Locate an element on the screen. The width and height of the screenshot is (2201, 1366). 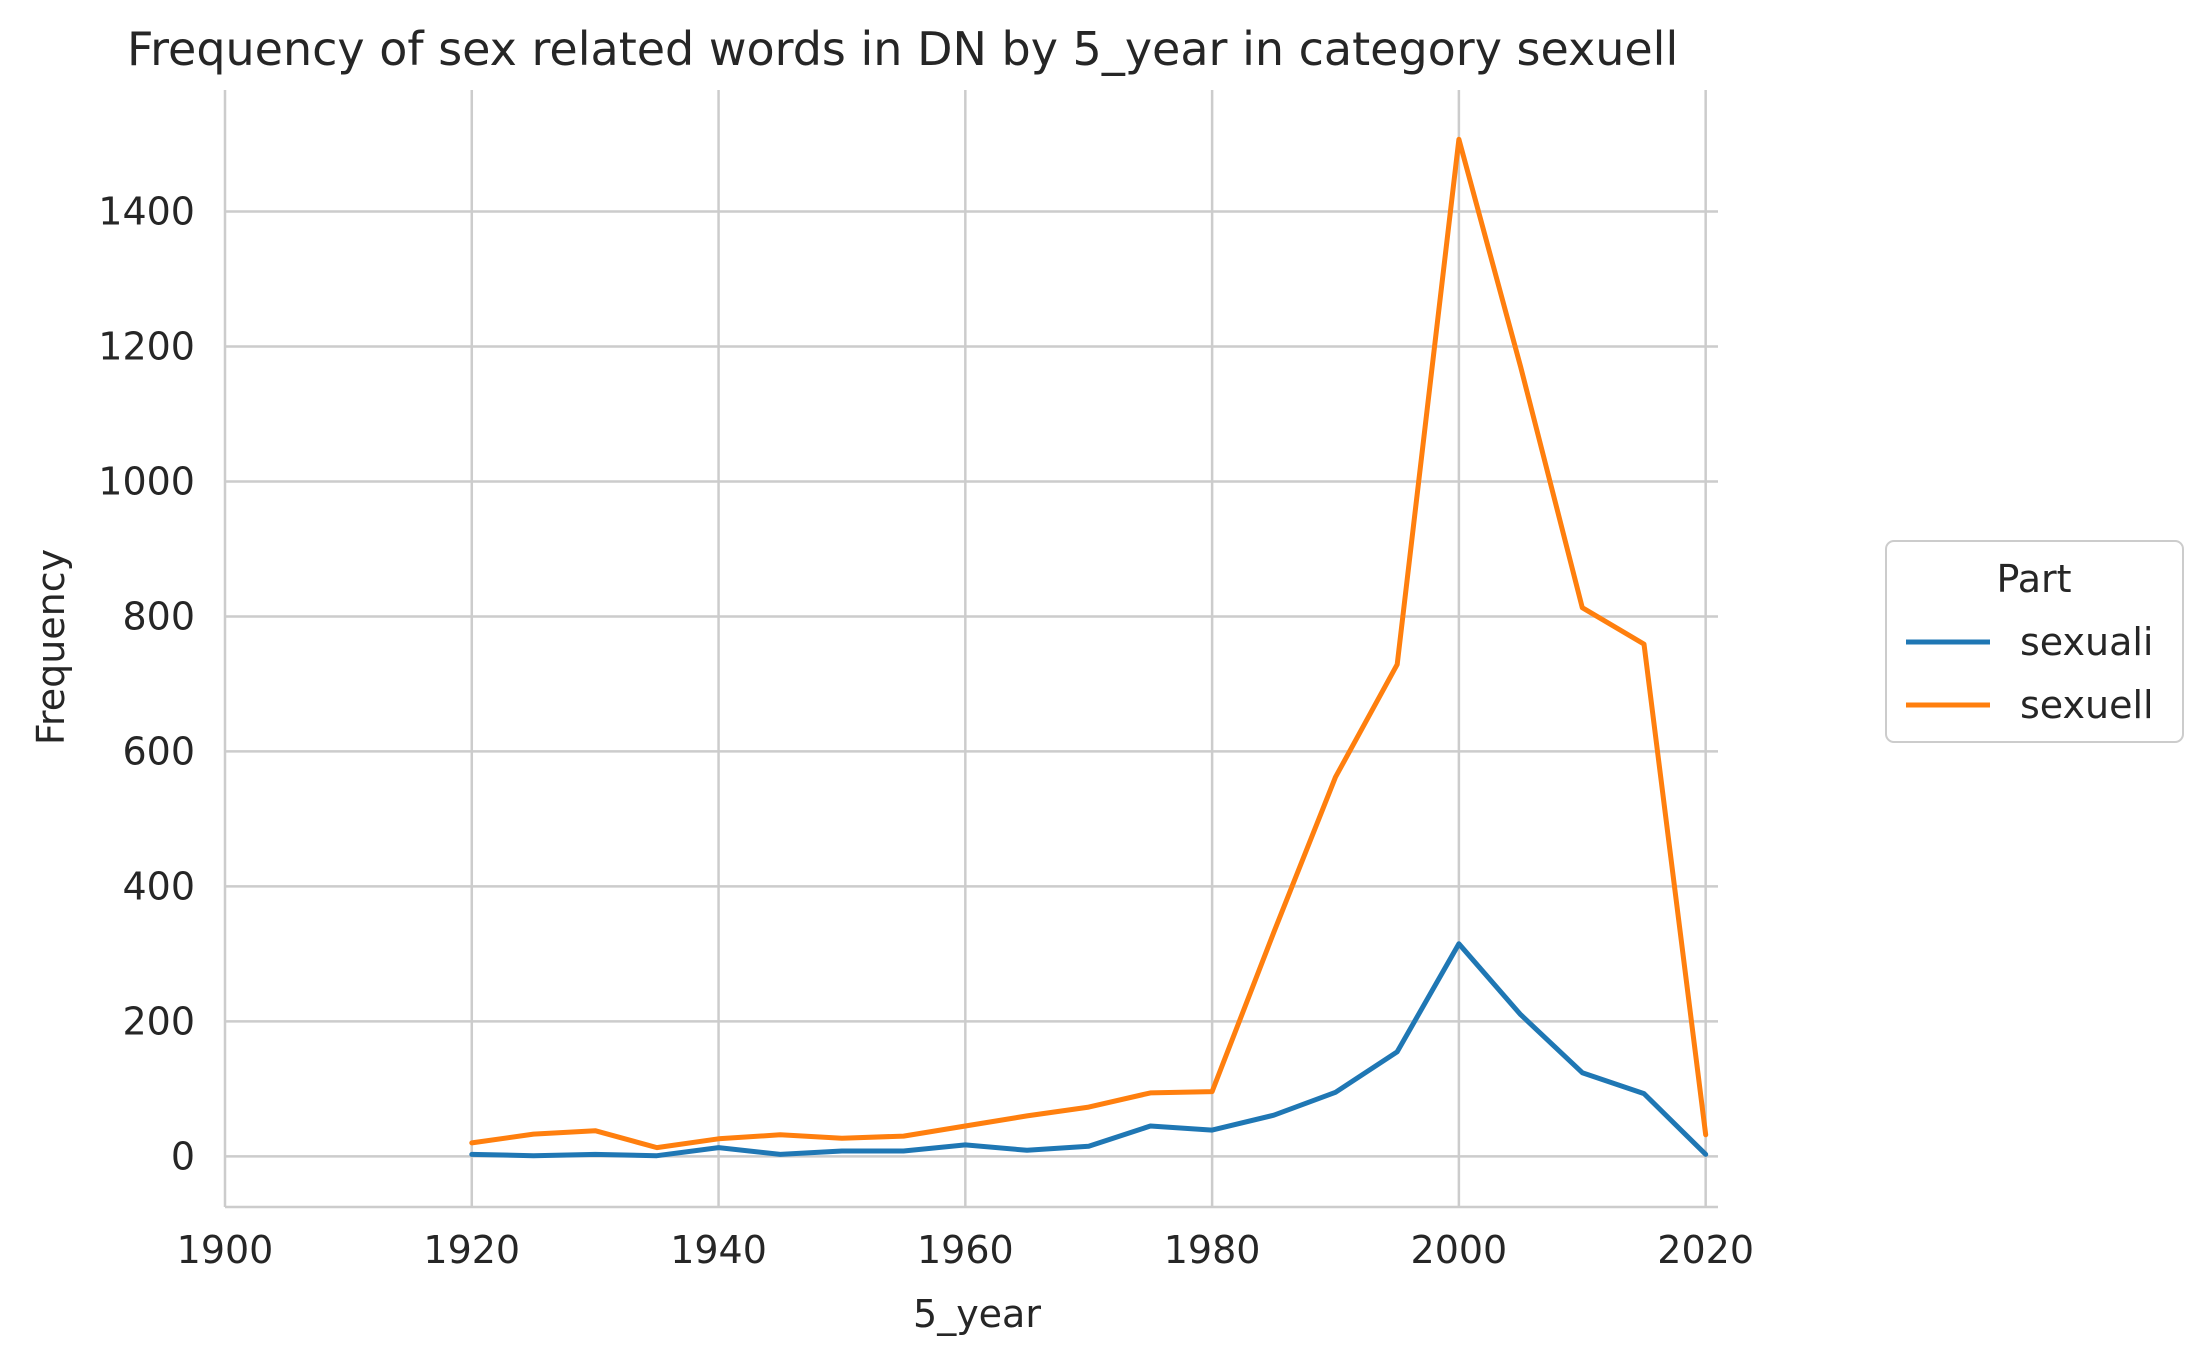
legend-title: Part is located at coordinates (2033, 579).